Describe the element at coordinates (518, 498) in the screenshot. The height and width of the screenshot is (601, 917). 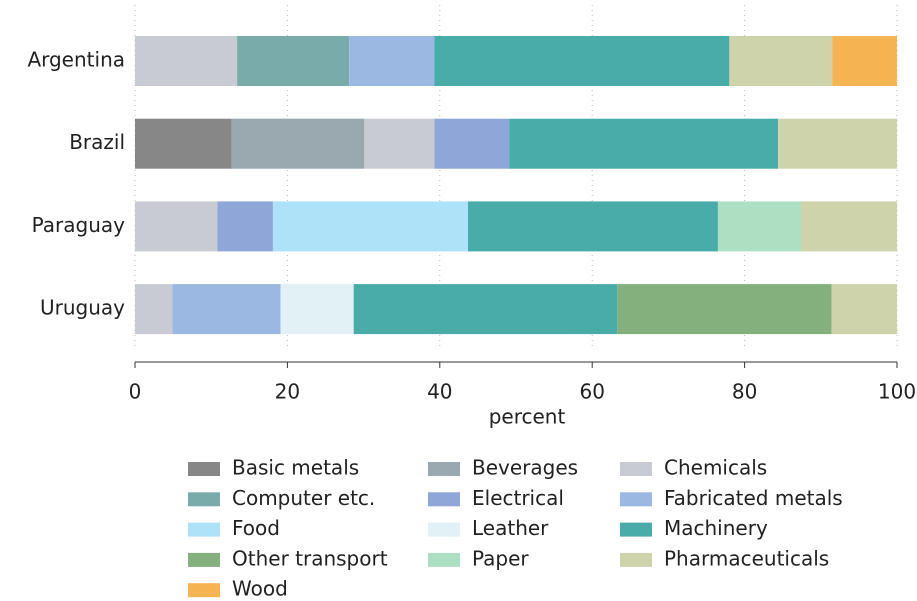
I see `legend-label: Electrical` at that location.